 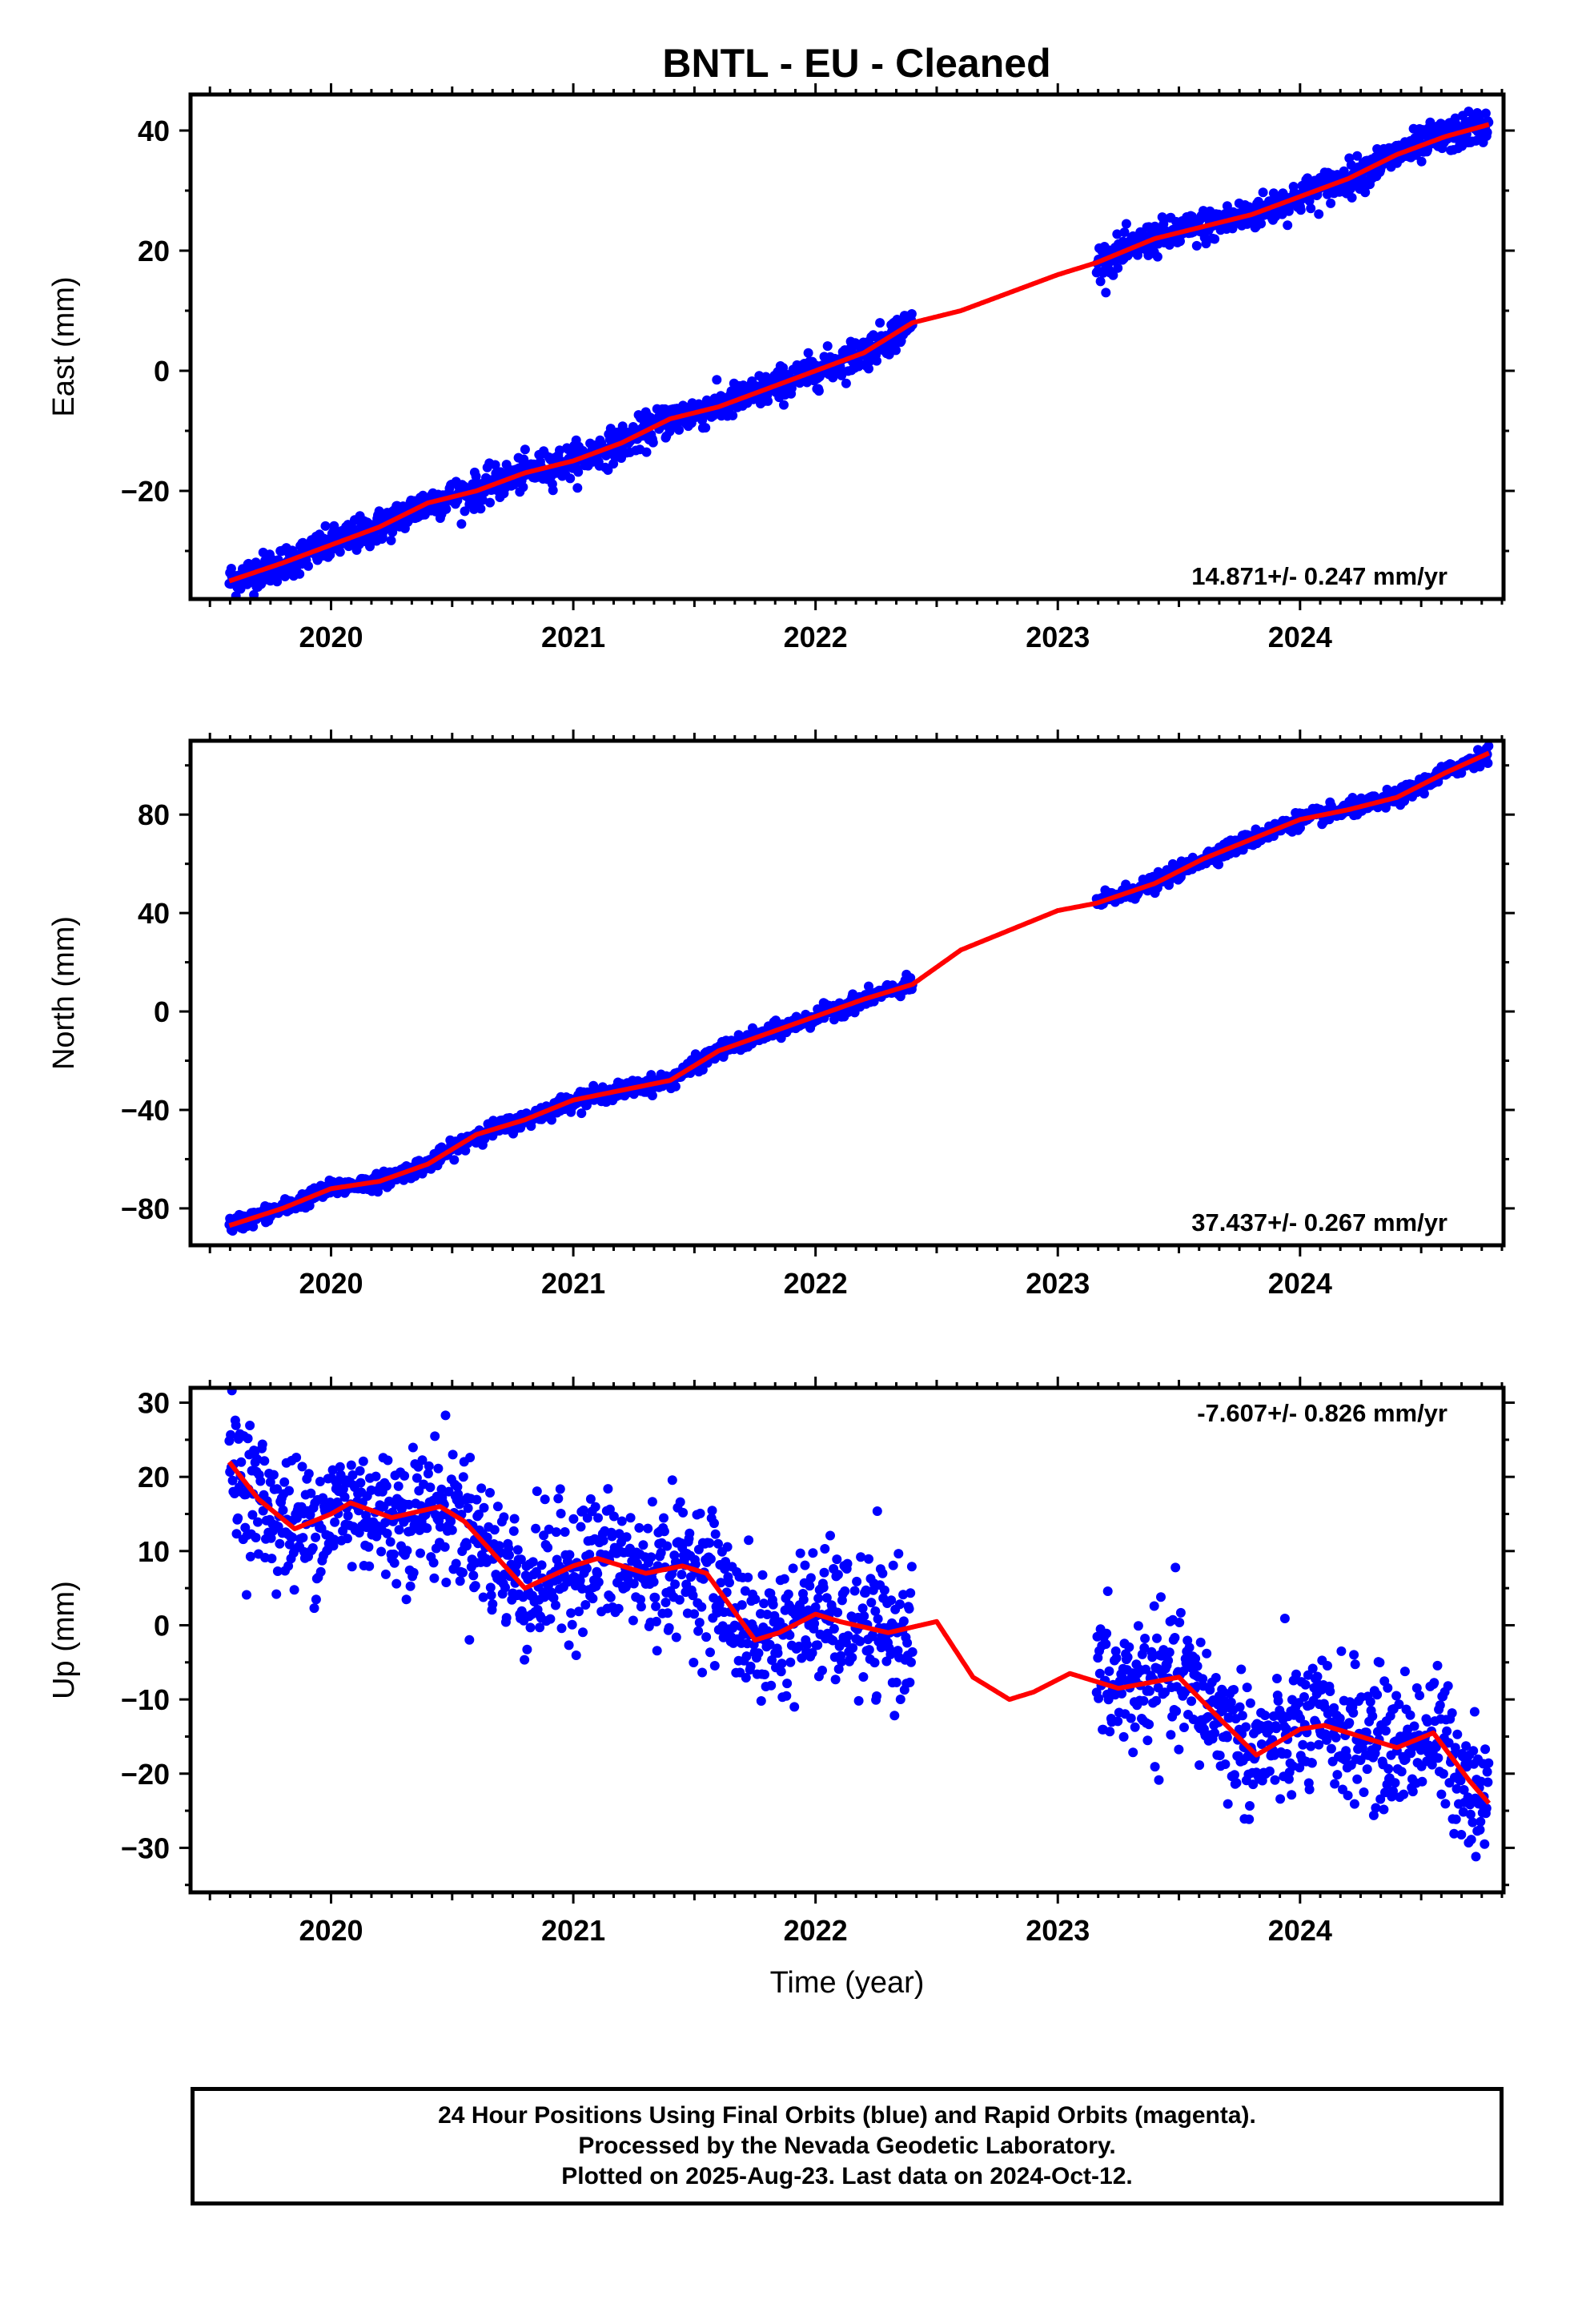 What do you see at coordinates (145, 1208) in the screenshot?
I see `y-tick-label: −80` at bounding box center [145, 1208].